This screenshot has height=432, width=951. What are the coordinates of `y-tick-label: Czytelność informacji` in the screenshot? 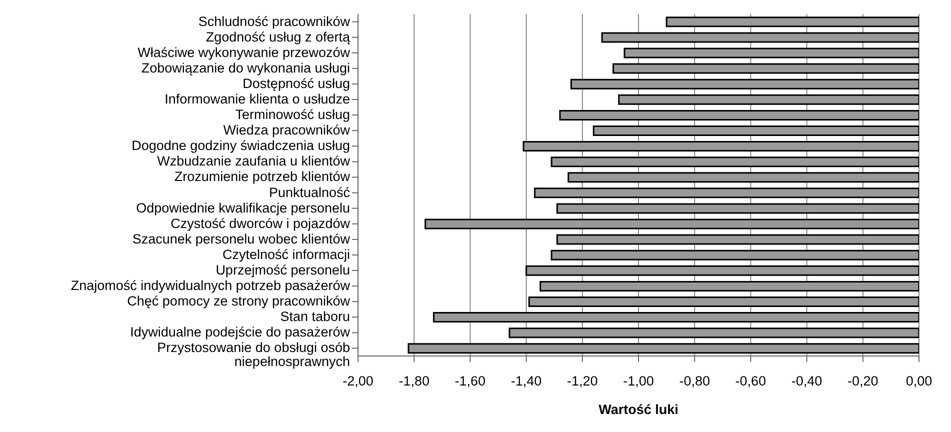 It's located at (286, 254).